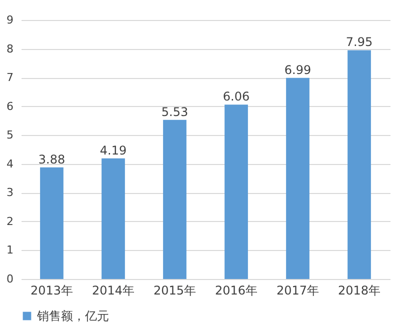 The height and width of the screenshot is (330, 404). What do you see at coordinates (10, 250) in the screenshot?
I see `y-tick-label: 1` at bounding box center [10, 250].